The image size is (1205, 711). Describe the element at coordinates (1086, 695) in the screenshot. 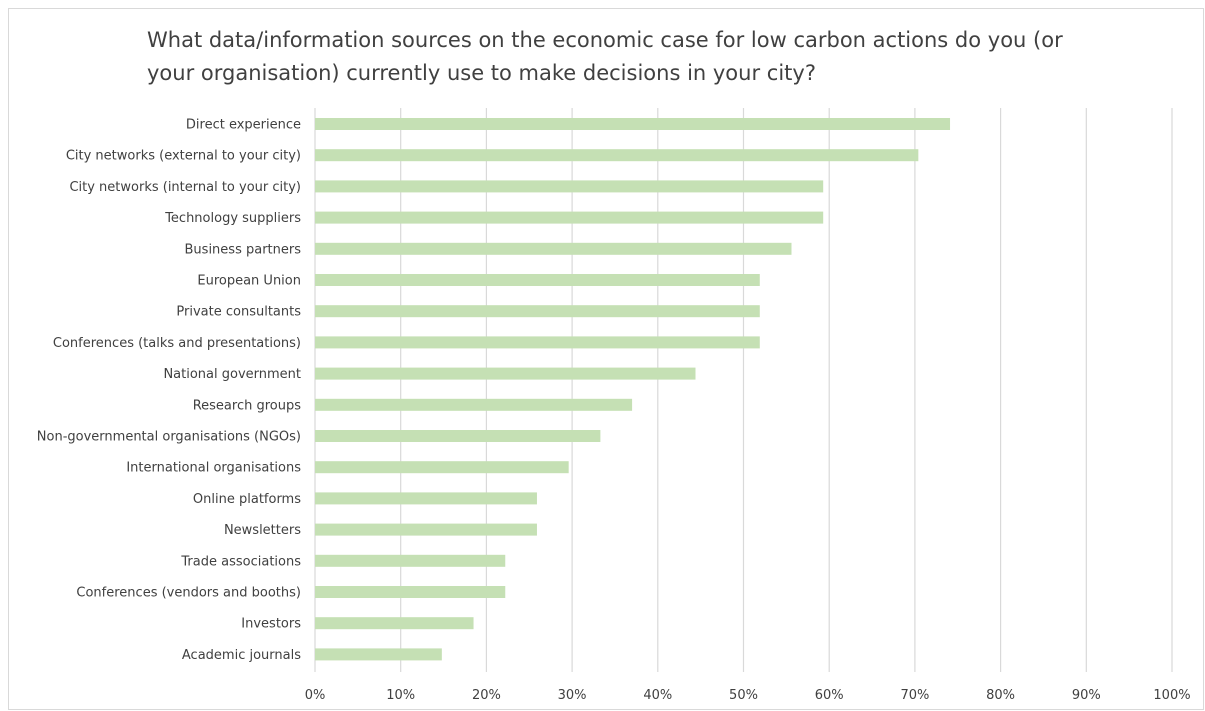

I see `x-tick-label: 90%` at that location.